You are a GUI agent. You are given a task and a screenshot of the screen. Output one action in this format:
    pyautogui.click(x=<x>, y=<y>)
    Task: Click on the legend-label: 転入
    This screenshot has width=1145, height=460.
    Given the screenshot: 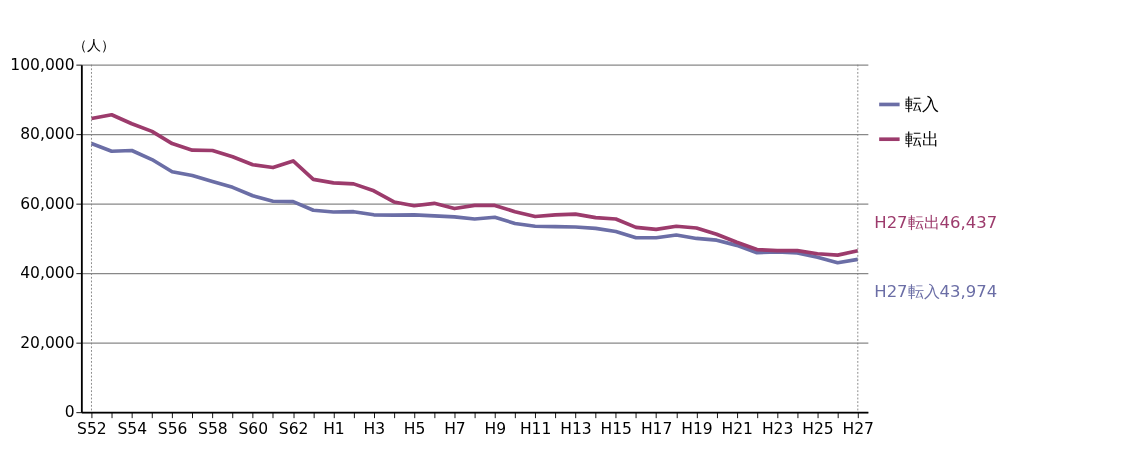 What is the action you would take?
    pyautogui.click(x=922, y=103)
    